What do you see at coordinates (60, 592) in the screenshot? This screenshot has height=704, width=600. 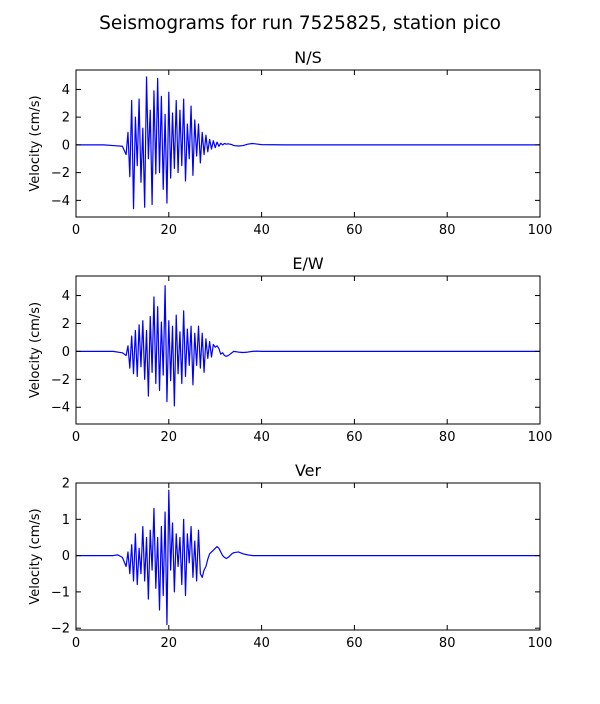 I see `y-tick-label: −1` at bounding box center [60, 592].